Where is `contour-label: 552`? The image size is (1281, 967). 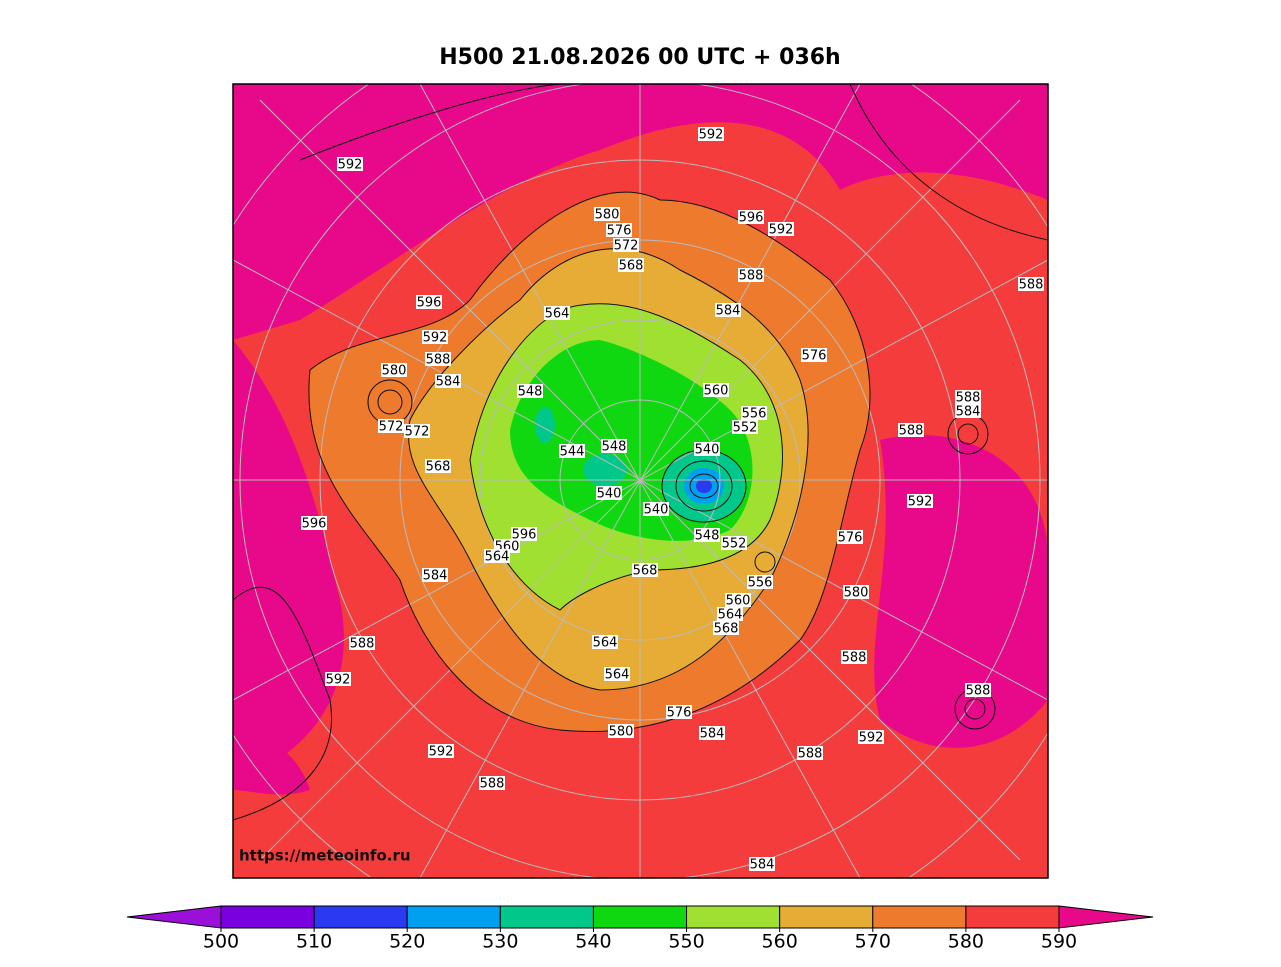 contour-label: 552 is located at coordinates (745, 428).